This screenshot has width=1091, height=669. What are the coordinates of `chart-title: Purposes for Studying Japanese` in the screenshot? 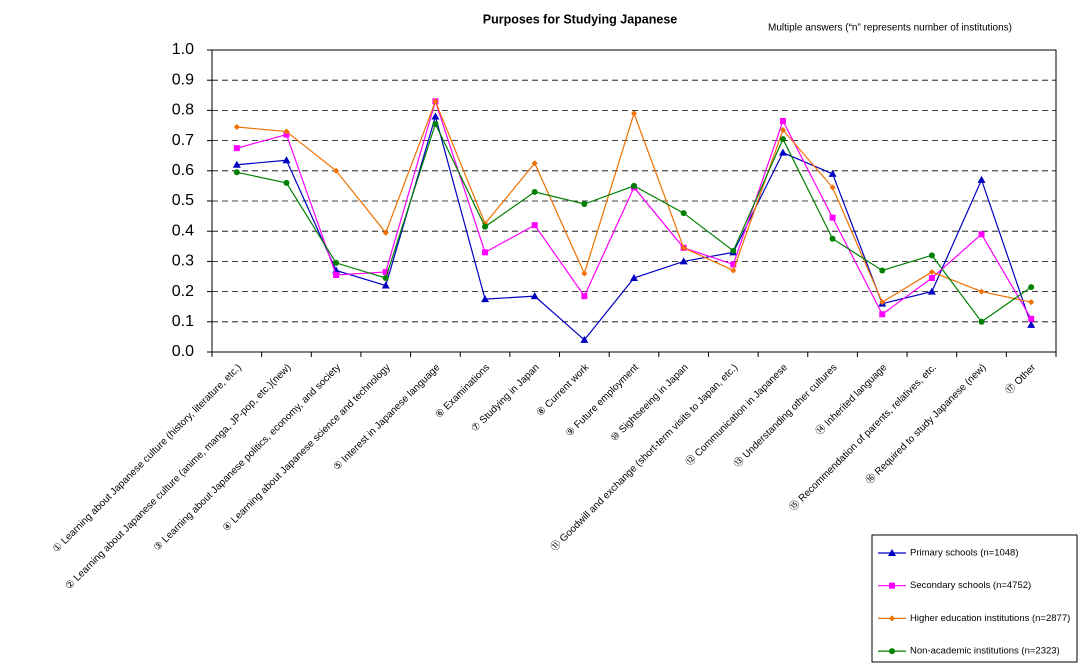 It's located at (580, 19).